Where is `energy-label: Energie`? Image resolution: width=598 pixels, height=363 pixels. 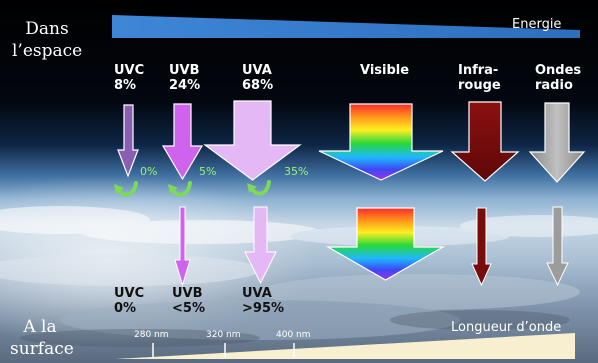
energy-label: Energie is located at coordinates (537, 24).